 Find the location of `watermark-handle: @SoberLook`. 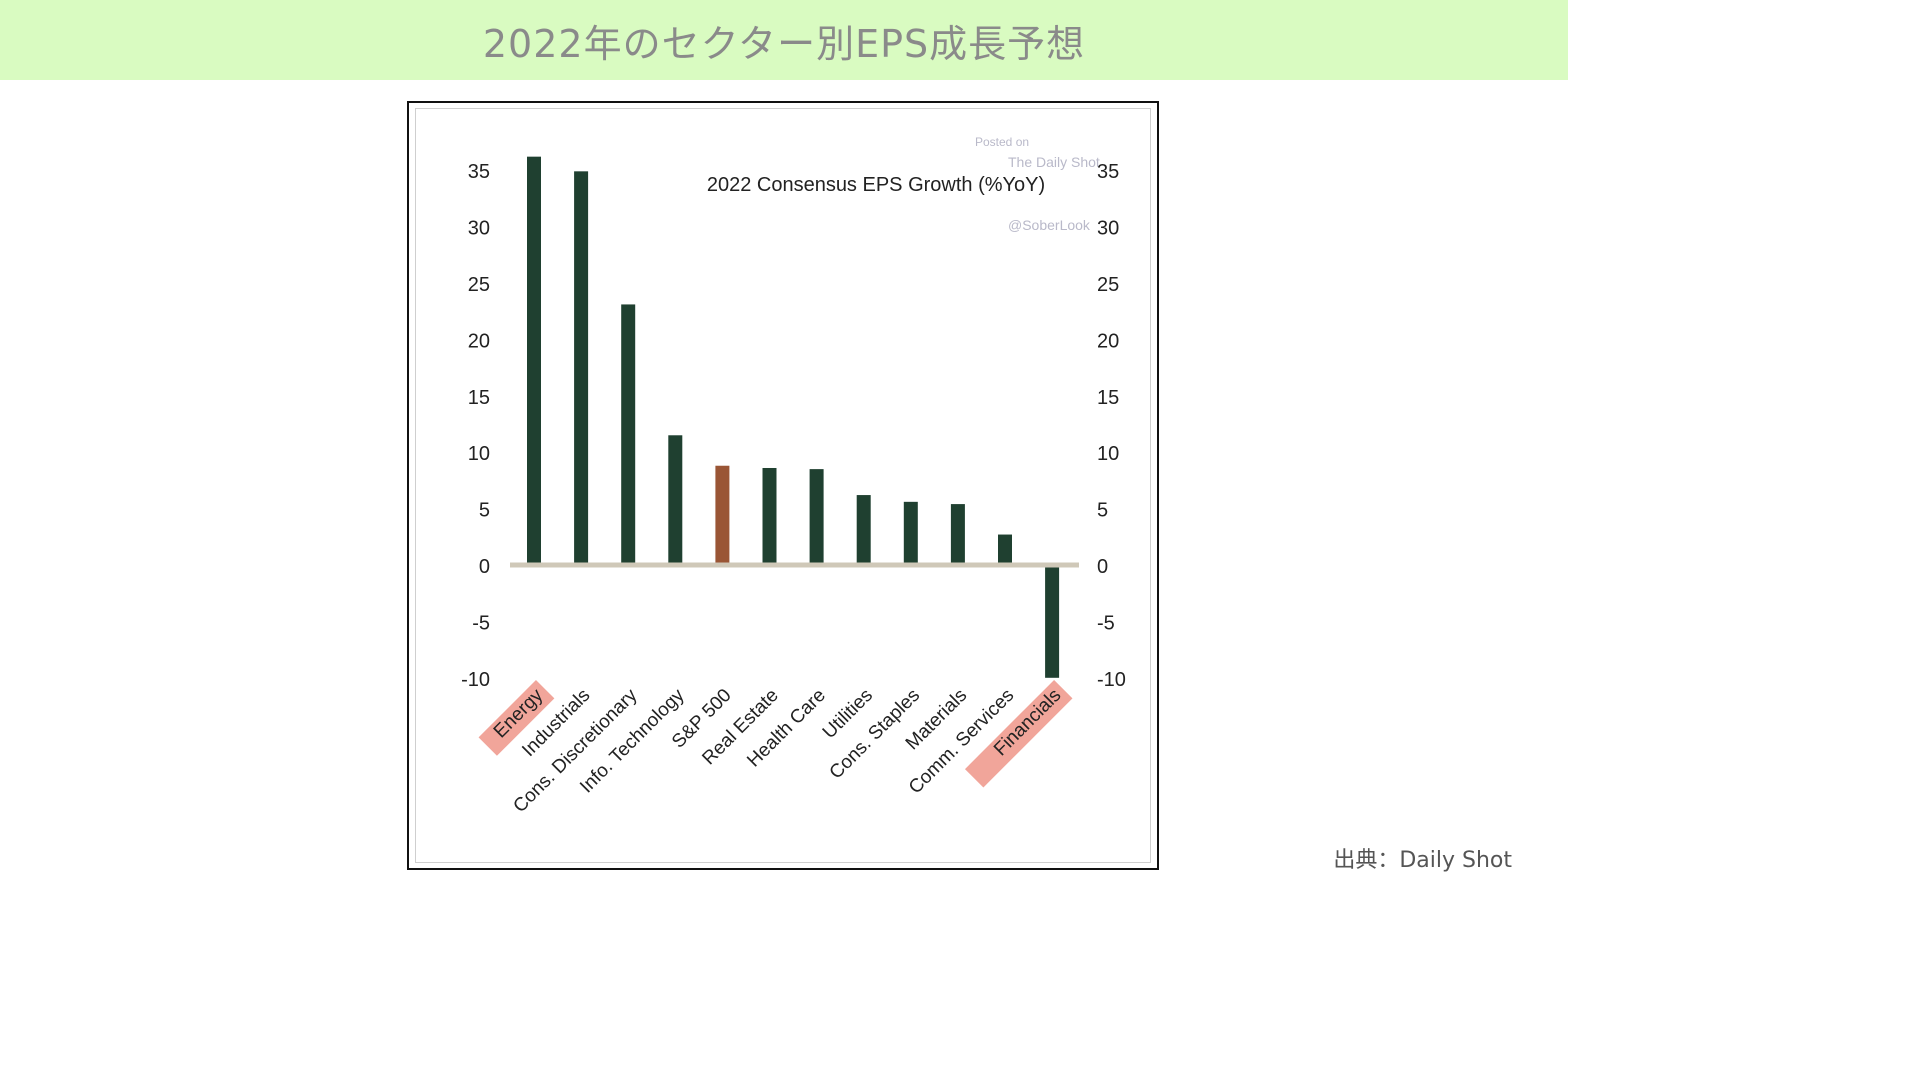

watermark-handle: @SoberLook is located at coordinates (1049, 225).